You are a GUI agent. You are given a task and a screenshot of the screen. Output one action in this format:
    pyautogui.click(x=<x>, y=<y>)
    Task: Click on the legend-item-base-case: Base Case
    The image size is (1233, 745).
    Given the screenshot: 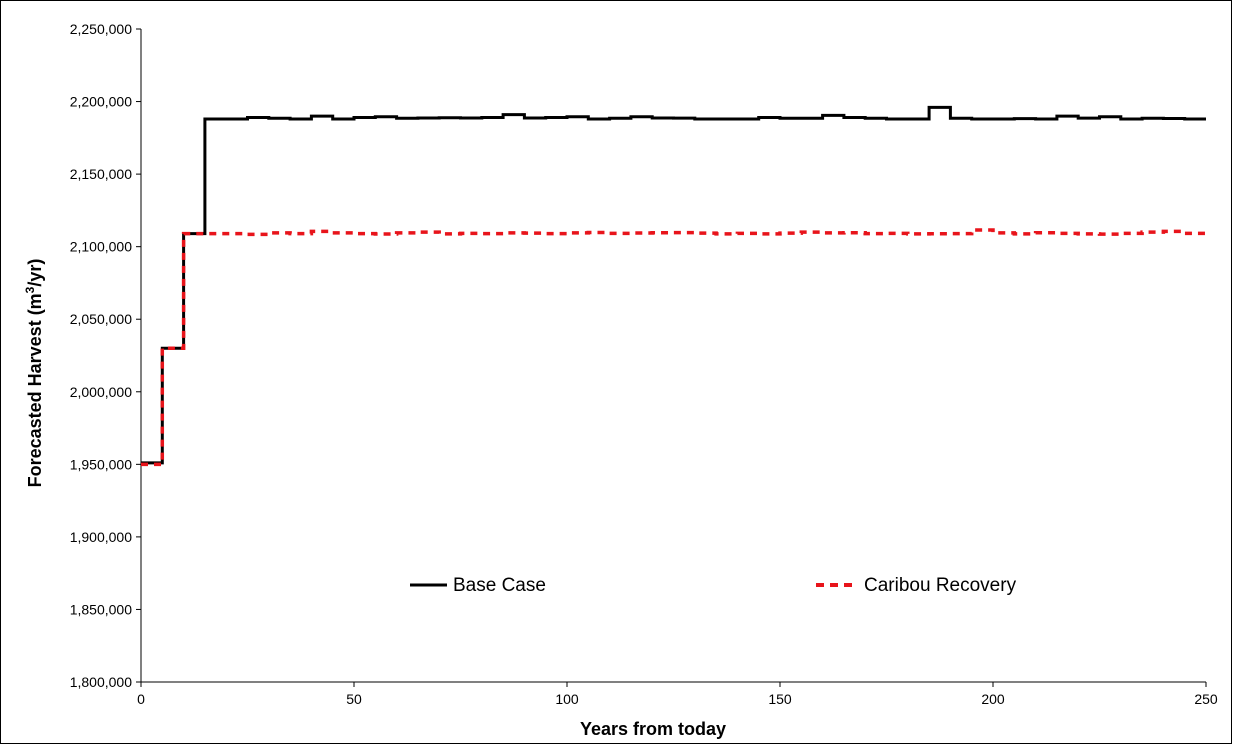 What is the action you would take?
    pyautogui.click(x=478, y=585)
    